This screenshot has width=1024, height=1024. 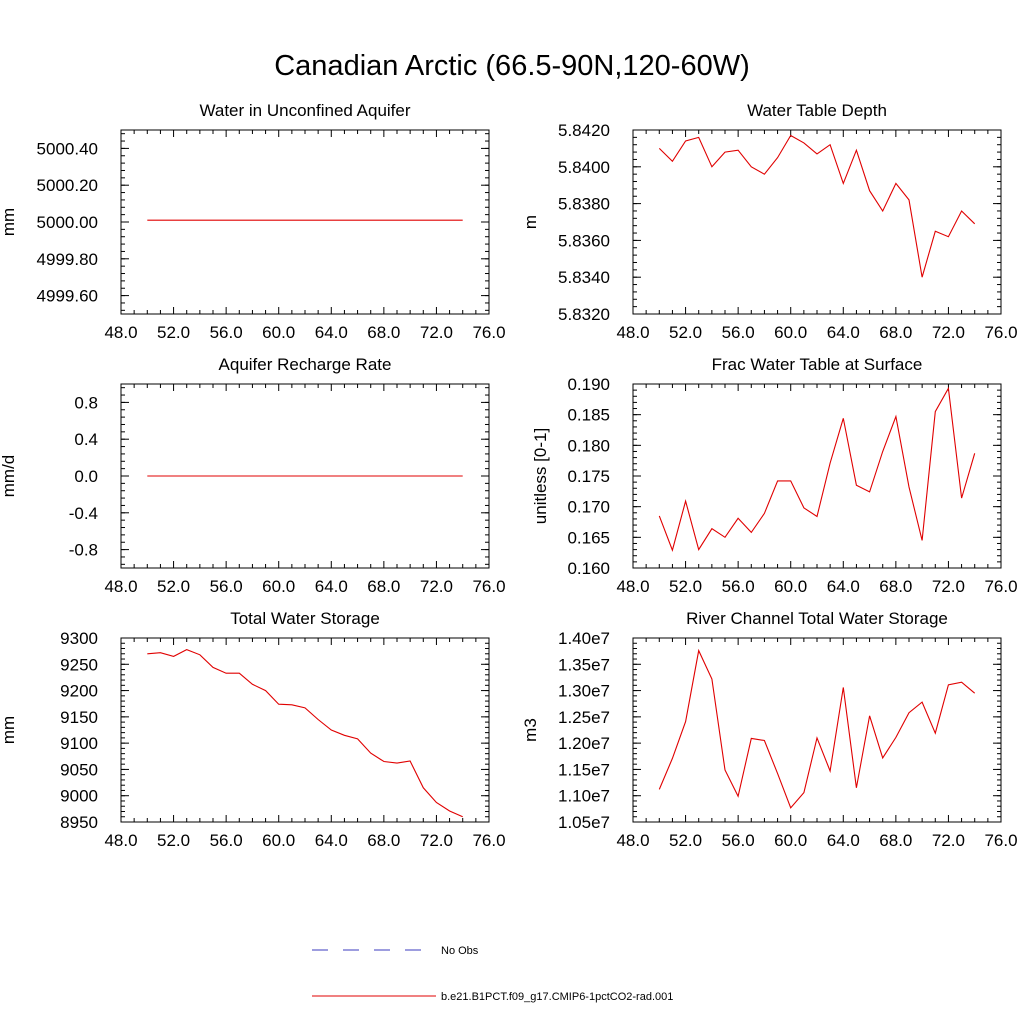 What do you see at coordinates (86, 476) in the screenshot?
I see `y-tick-label: 0.0` at bounding box center [86, 476].